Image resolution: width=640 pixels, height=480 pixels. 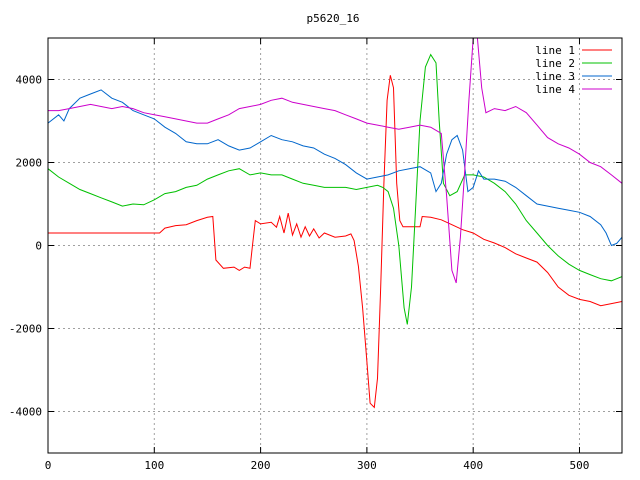 What do you see at coordinates (555, 50) in the screenshot?
I see `legend-label-1: line 1` at bounding box center [555, 50].